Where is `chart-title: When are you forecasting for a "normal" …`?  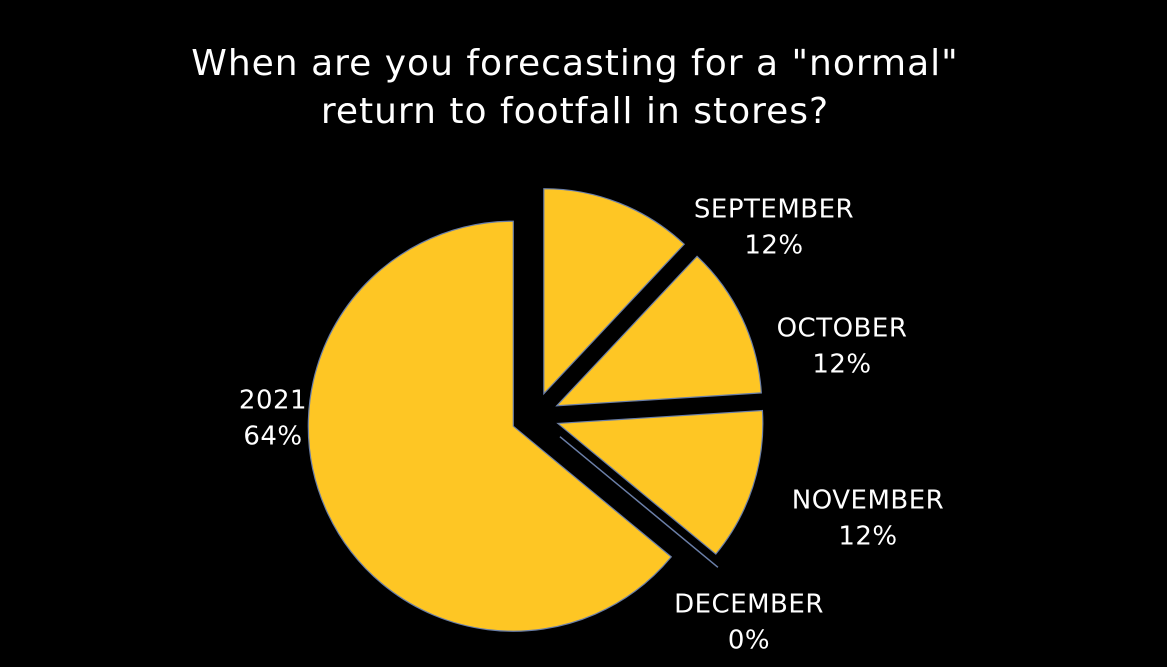 chart-title: When are you forecasting for a "normal" … is located at coordinates (575, 88).